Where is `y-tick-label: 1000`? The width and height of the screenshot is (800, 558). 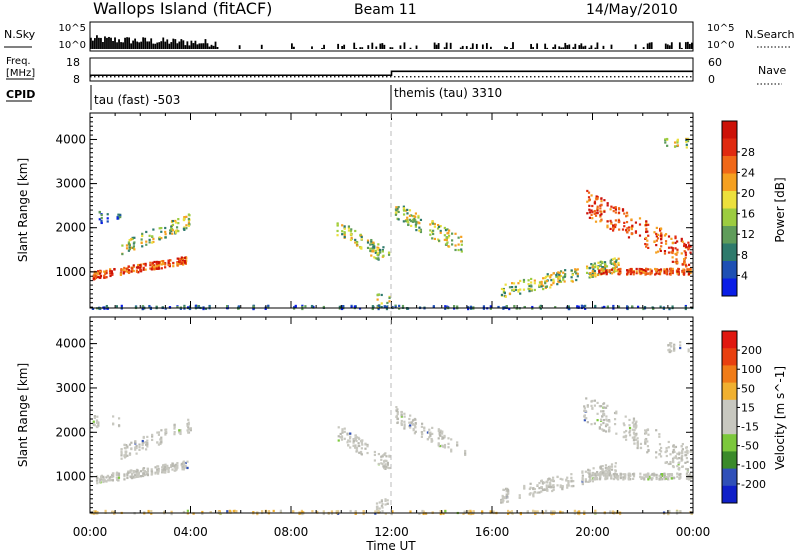
y-tick-label: 1000 is located at coordinates (70, 272).